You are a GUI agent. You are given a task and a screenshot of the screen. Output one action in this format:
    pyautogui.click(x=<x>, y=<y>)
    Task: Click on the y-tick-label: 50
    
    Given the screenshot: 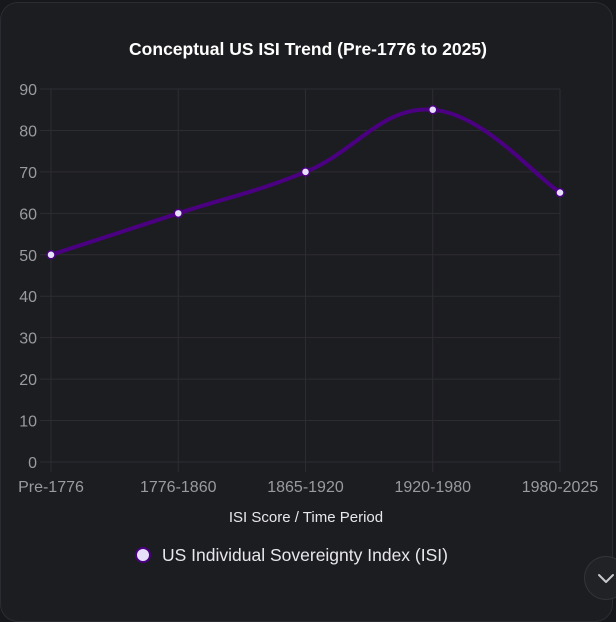 What is the action you would take?
    pyautogui.click(x=28, y=256)
    